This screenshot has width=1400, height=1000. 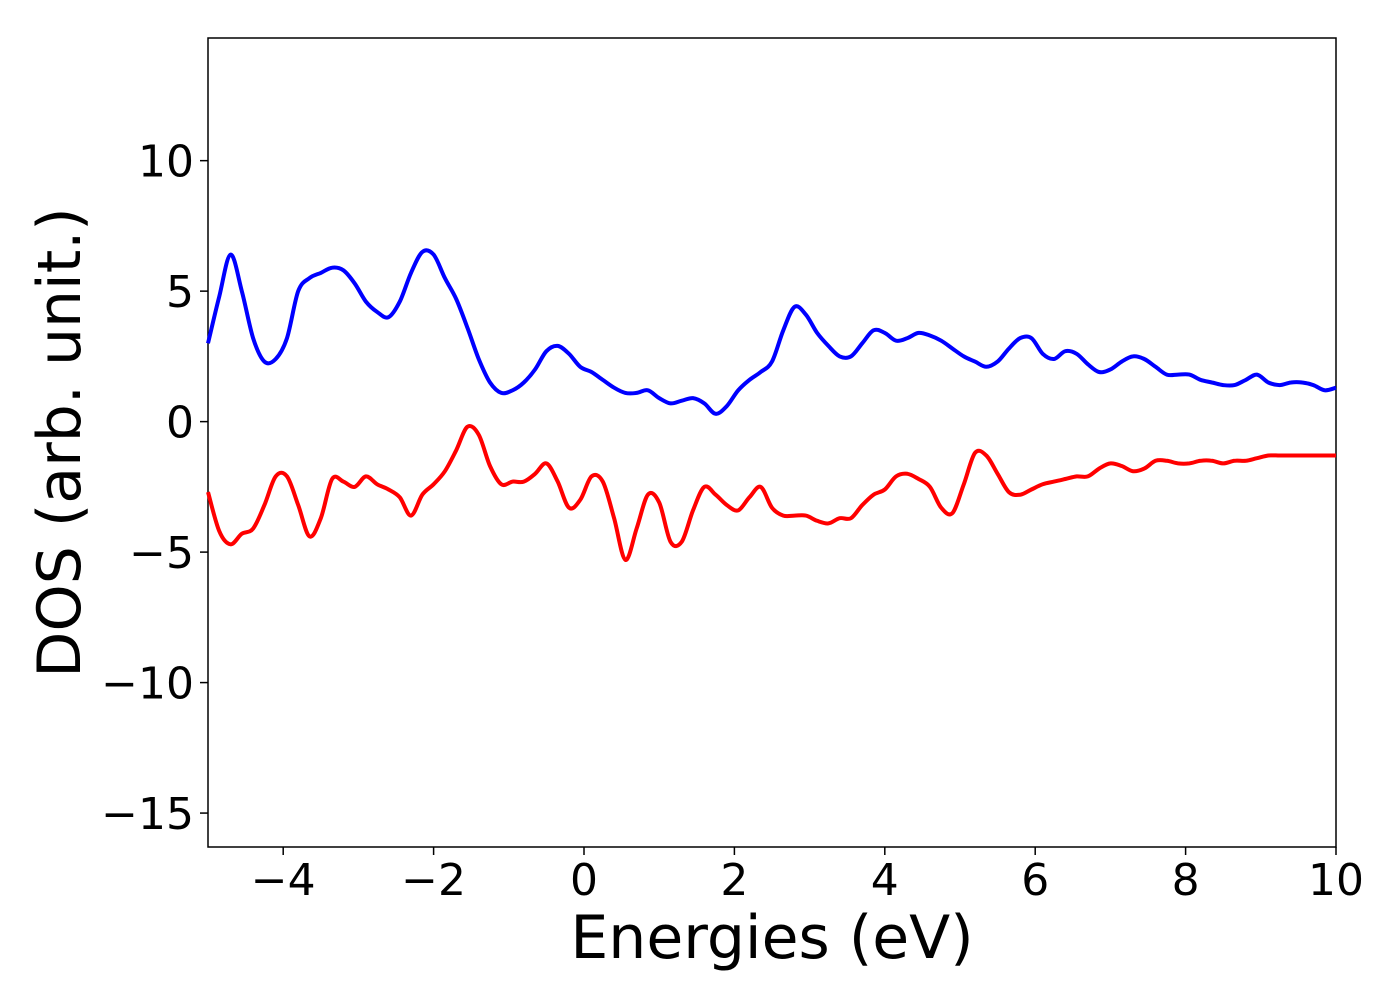 I want to click on x-axis: −4 −2 0 2 4 6 8 10, so click(x=807, y=876).